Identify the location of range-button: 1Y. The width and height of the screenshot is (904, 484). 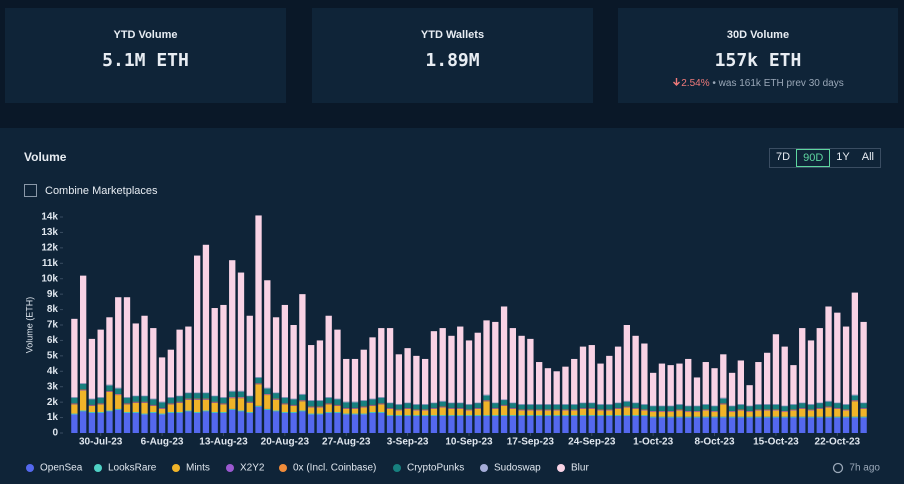
(843, 157).